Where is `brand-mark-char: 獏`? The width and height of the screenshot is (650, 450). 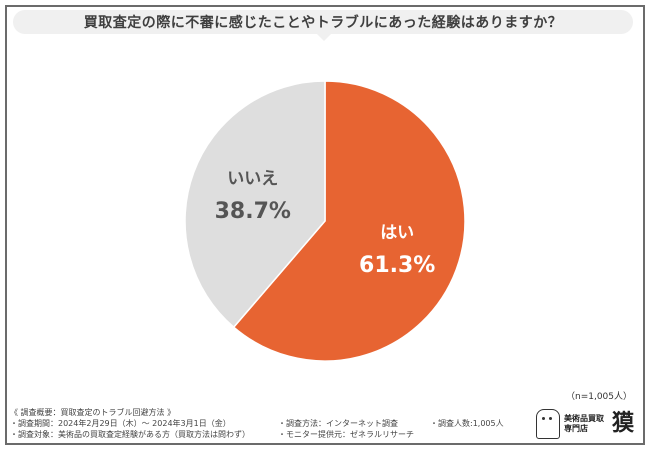
brand-mark-char: 獏 is located at coordinates (623, 423).